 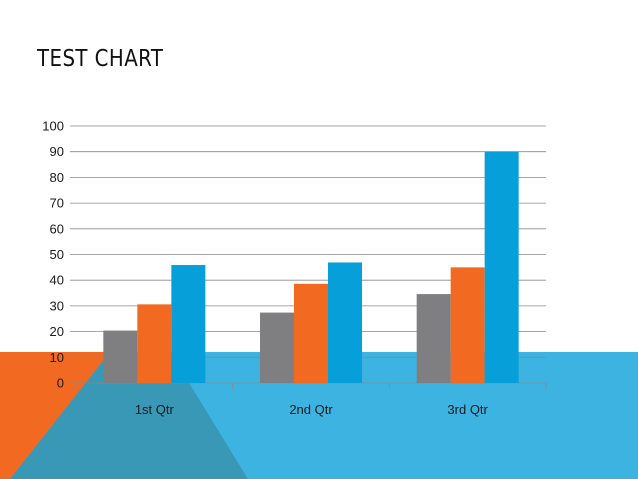 I want to click on y-tick-label: 10, so click(x=57, y=357).